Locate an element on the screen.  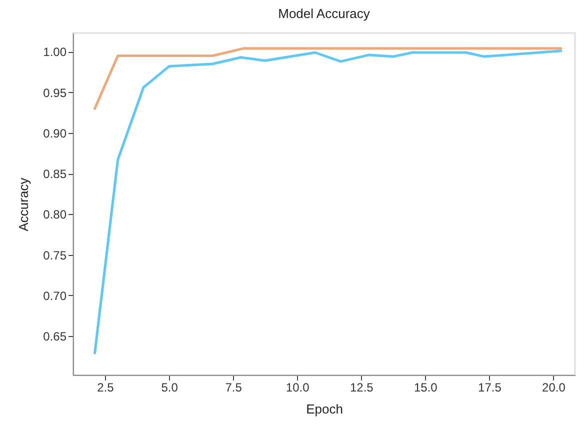
x-tick-label: 5.0 is located at coordinates (169, 387).